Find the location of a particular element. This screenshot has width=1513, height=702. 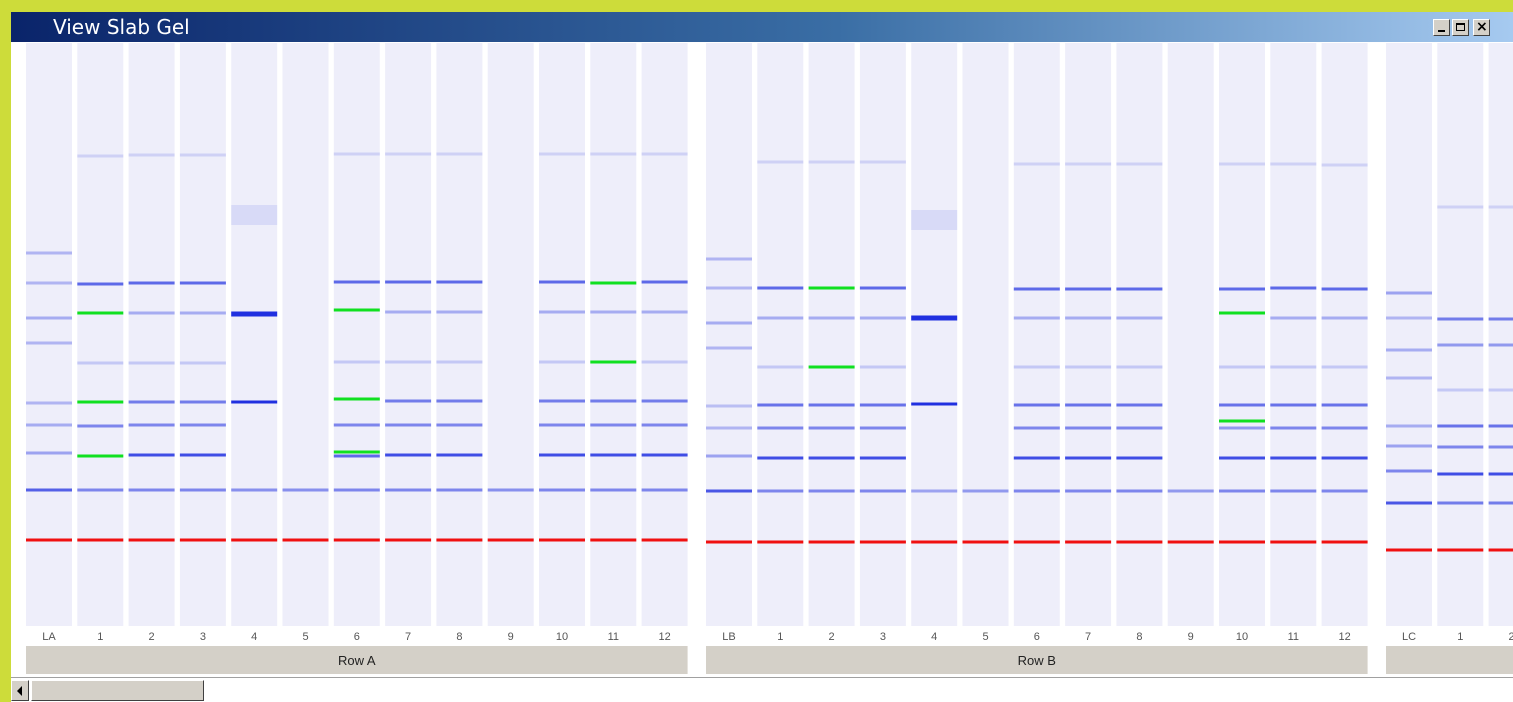

lane-label: 8 is located at coordinates (1139, 637).